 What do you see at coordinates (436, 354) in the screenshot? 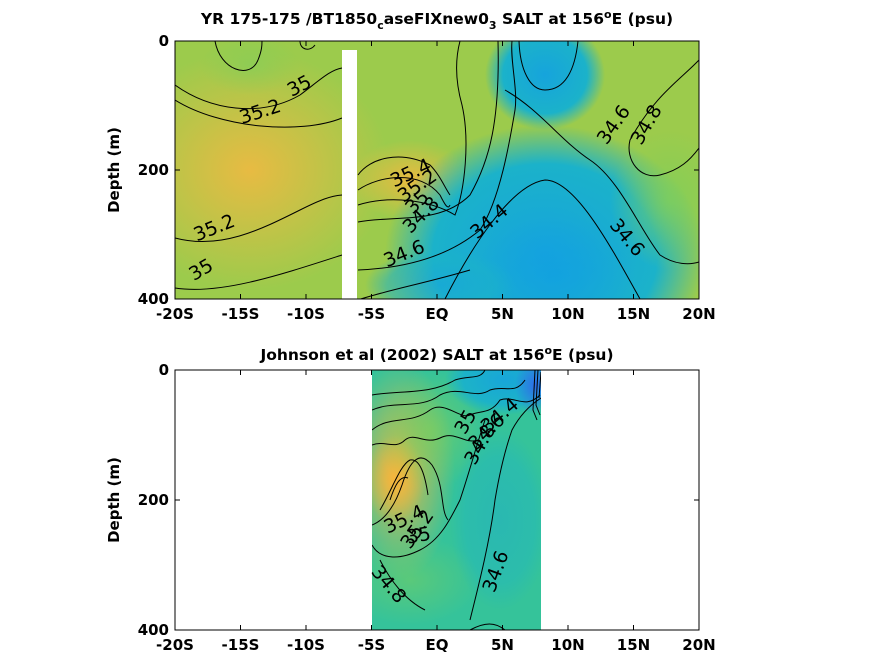
I see `chart-title-bottom: Johnson et al (2002) SALT at 156oE (psu)` at bounding box center [436, 354].